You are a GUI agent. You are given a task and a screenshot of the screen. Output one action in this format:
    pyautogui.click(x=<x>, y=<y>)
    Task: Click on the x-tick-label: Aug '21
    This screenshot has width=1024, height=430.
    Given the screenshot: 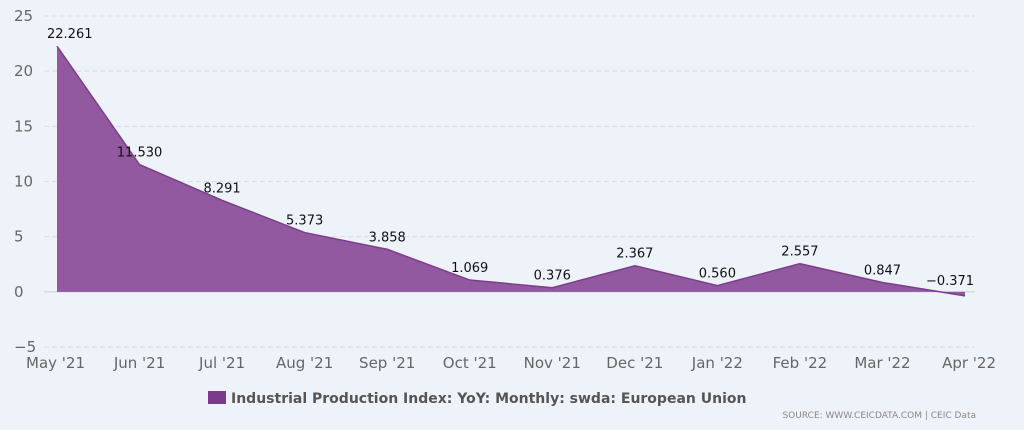 What is the action you would take?
    pyautogui.click(x=304, y=363)
    